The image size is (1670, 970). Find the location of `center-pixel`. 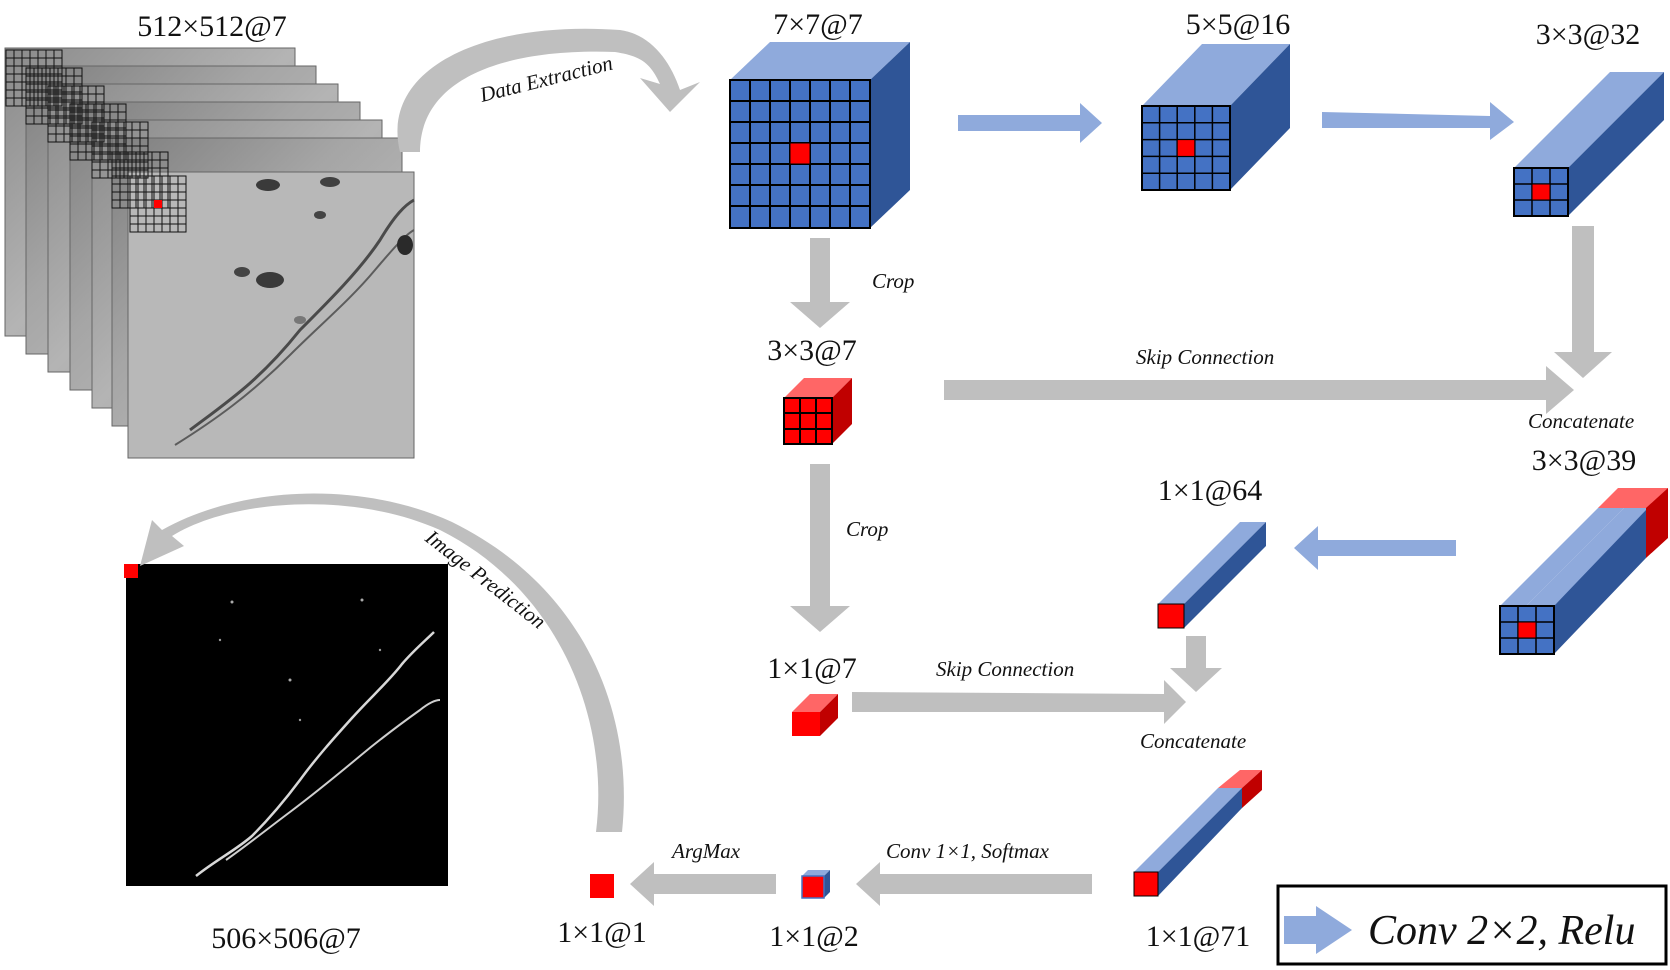

center-pixel is located at coordinates (158, 204).